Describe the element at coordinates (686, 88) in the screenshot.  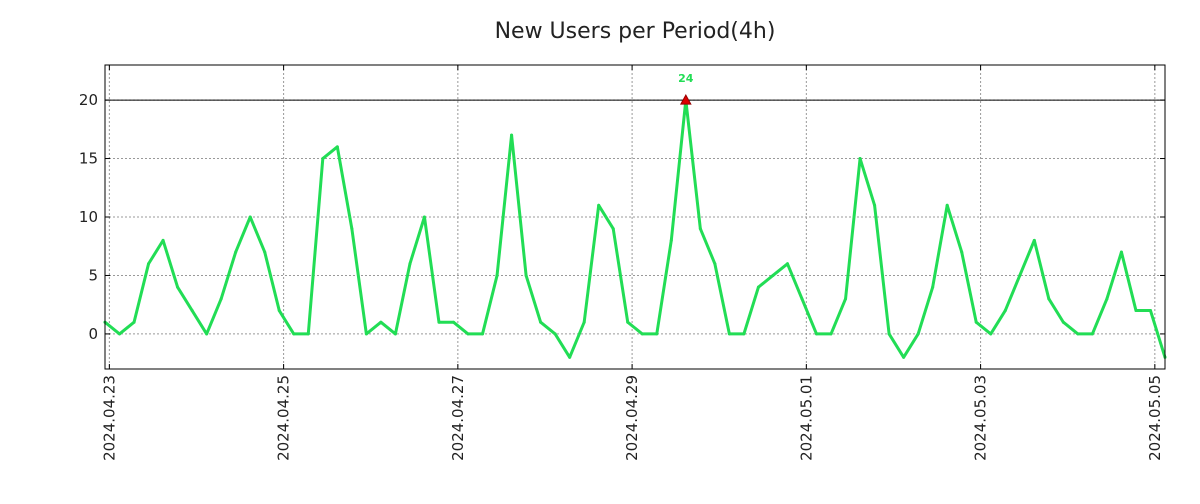
I see `peak-marker-group: 24` at that location.